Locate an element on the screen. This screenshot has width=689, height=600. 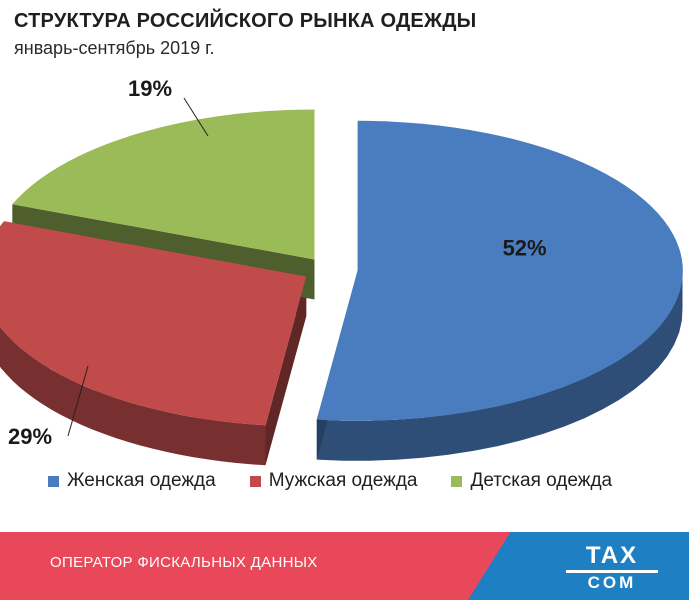
legend-label-men: Мужская одежда is located at coordinates (343, 480).